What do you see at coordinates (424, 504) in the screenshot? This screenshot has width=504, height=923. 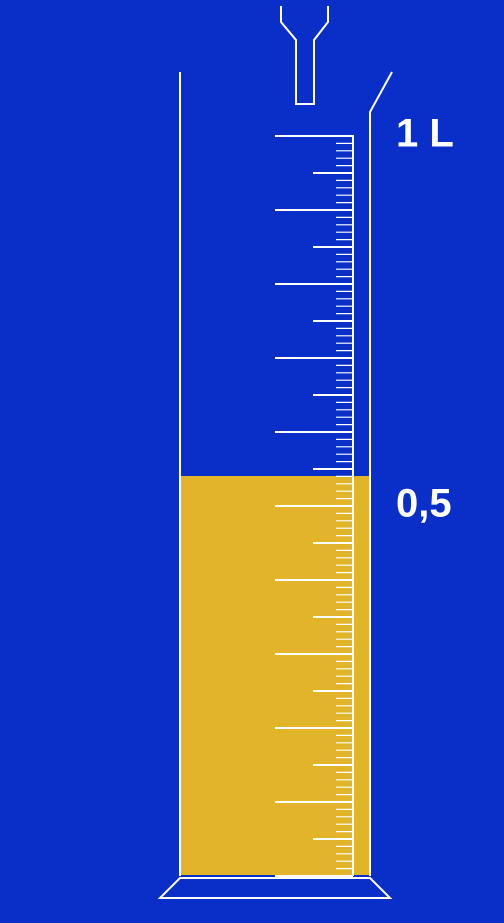 I see `label-middle: 0,5` at bounding box center [424, 504].